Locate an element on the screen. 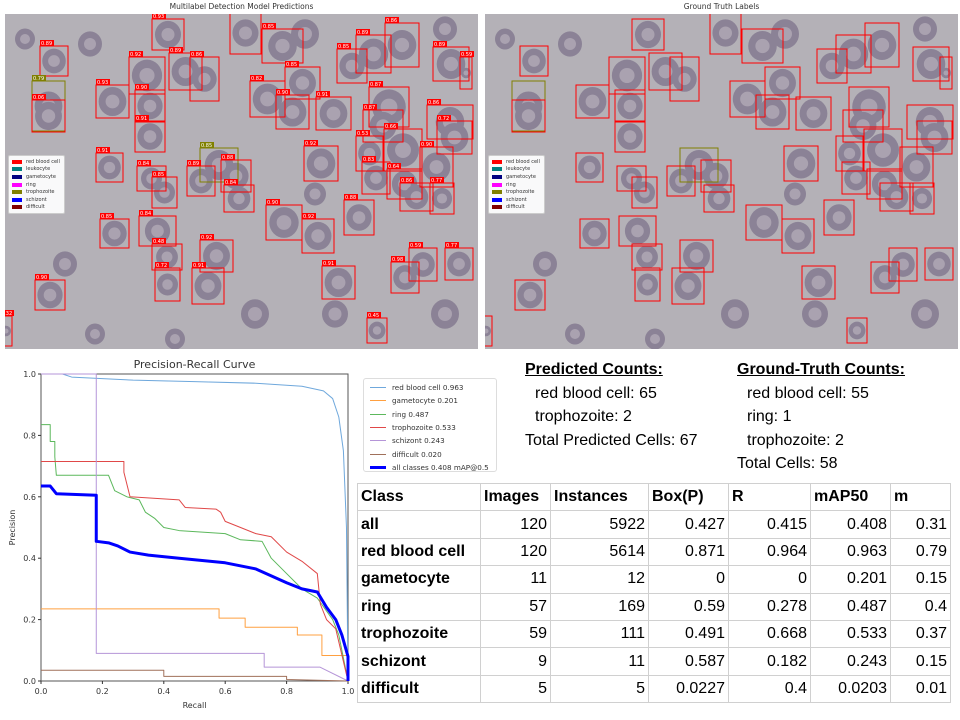 The height and width of the screenshot is (720, 960). legend-item: leukocyte is located at coordinates (36, 170).